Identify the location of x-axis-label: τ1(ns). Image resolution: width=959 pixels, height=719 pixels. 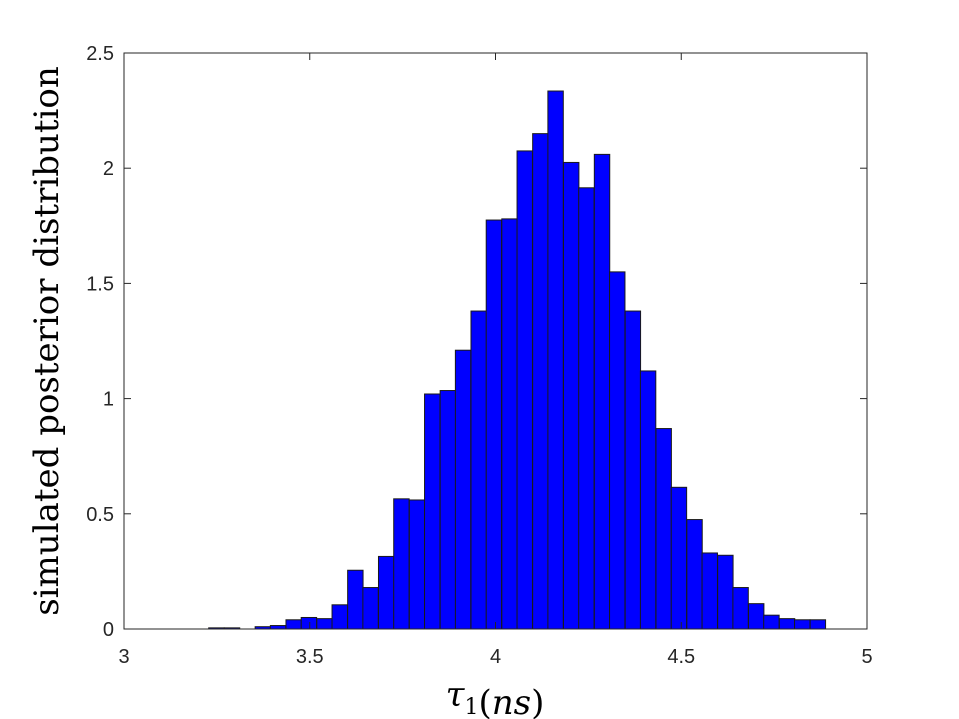
(495, 697).